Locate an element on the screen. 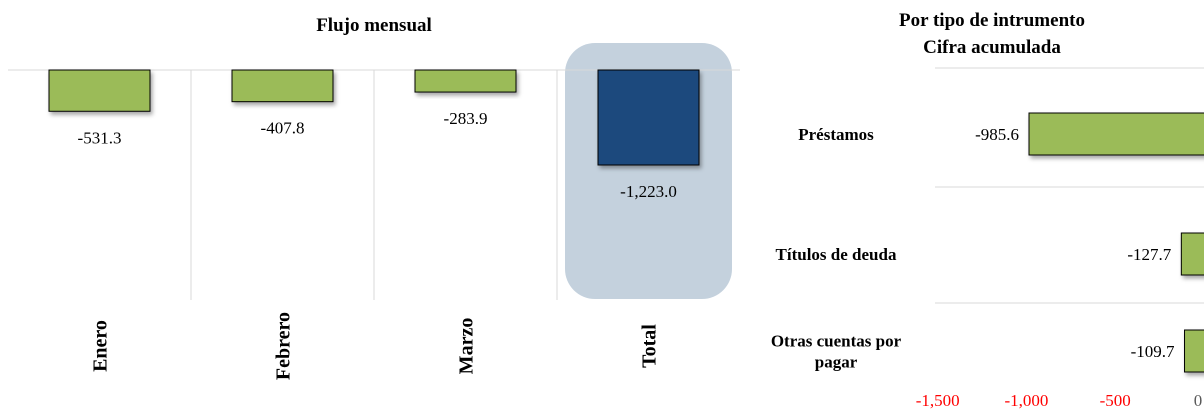  x-tick-1500: -1,500 is located at coordinates (938, 400).